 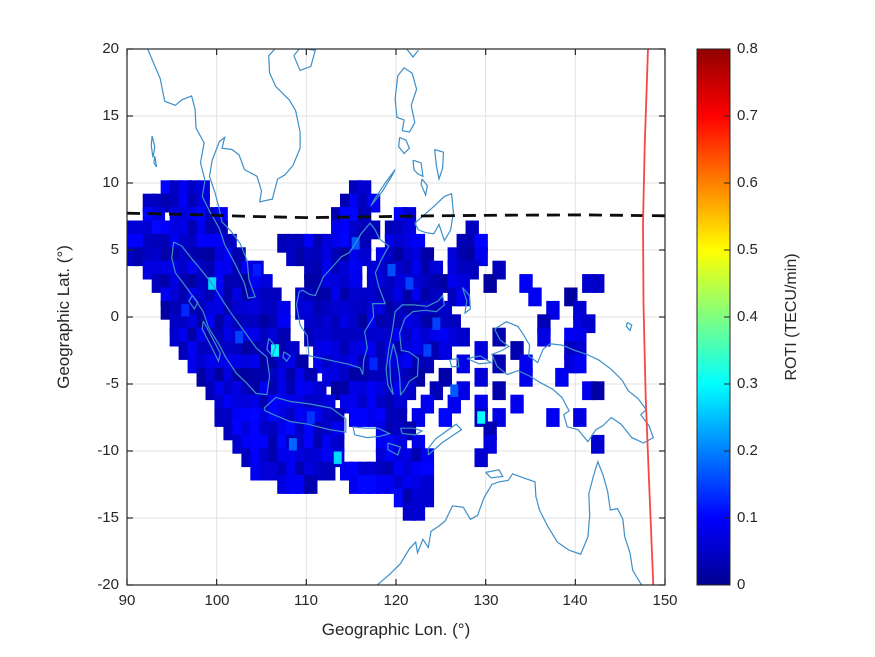 I want to click on colorbar-tick-label: 0.6, so click(x=747, y=182).